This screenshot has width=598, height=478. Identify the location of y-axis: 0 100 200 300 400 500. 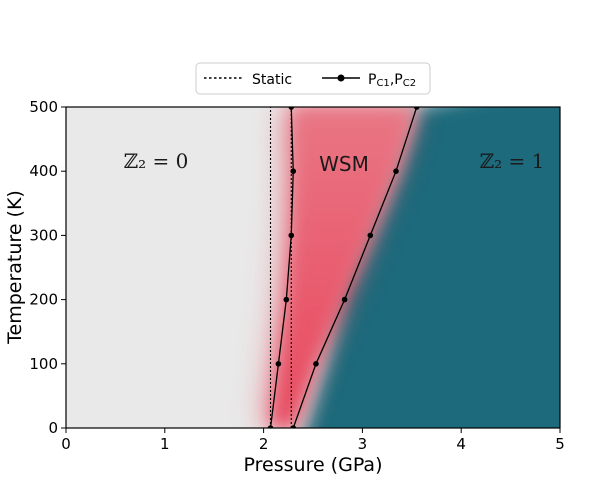
(47, 267).